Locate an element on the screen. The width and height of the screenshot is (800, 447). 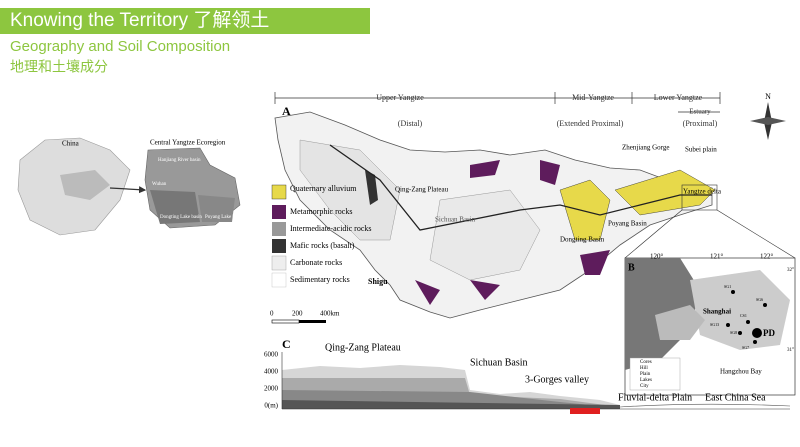
north-arrow: N is located at coordinates (768, 116).